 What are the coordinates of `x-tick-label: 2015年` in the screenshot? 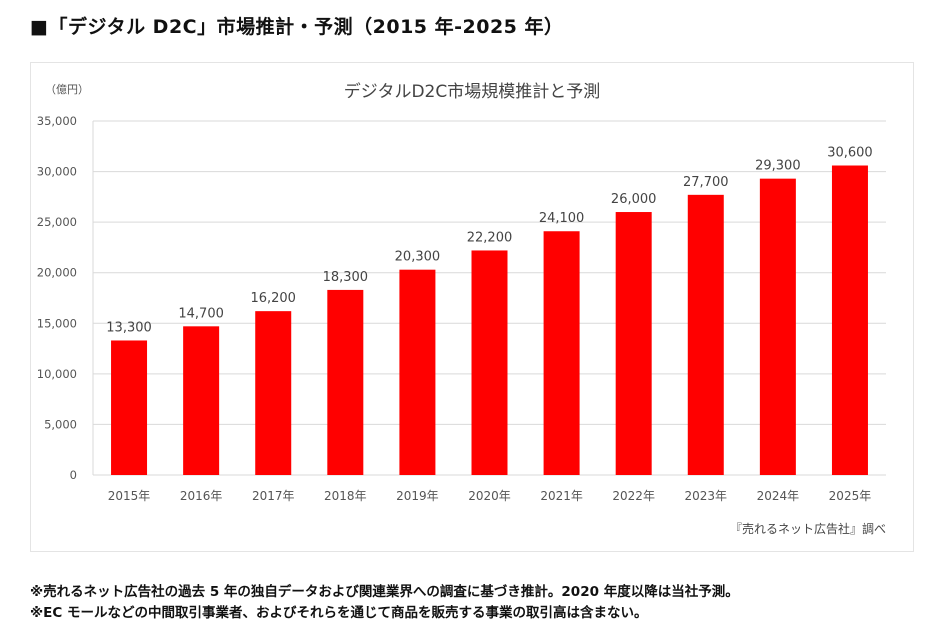 It's located at (129, 496).